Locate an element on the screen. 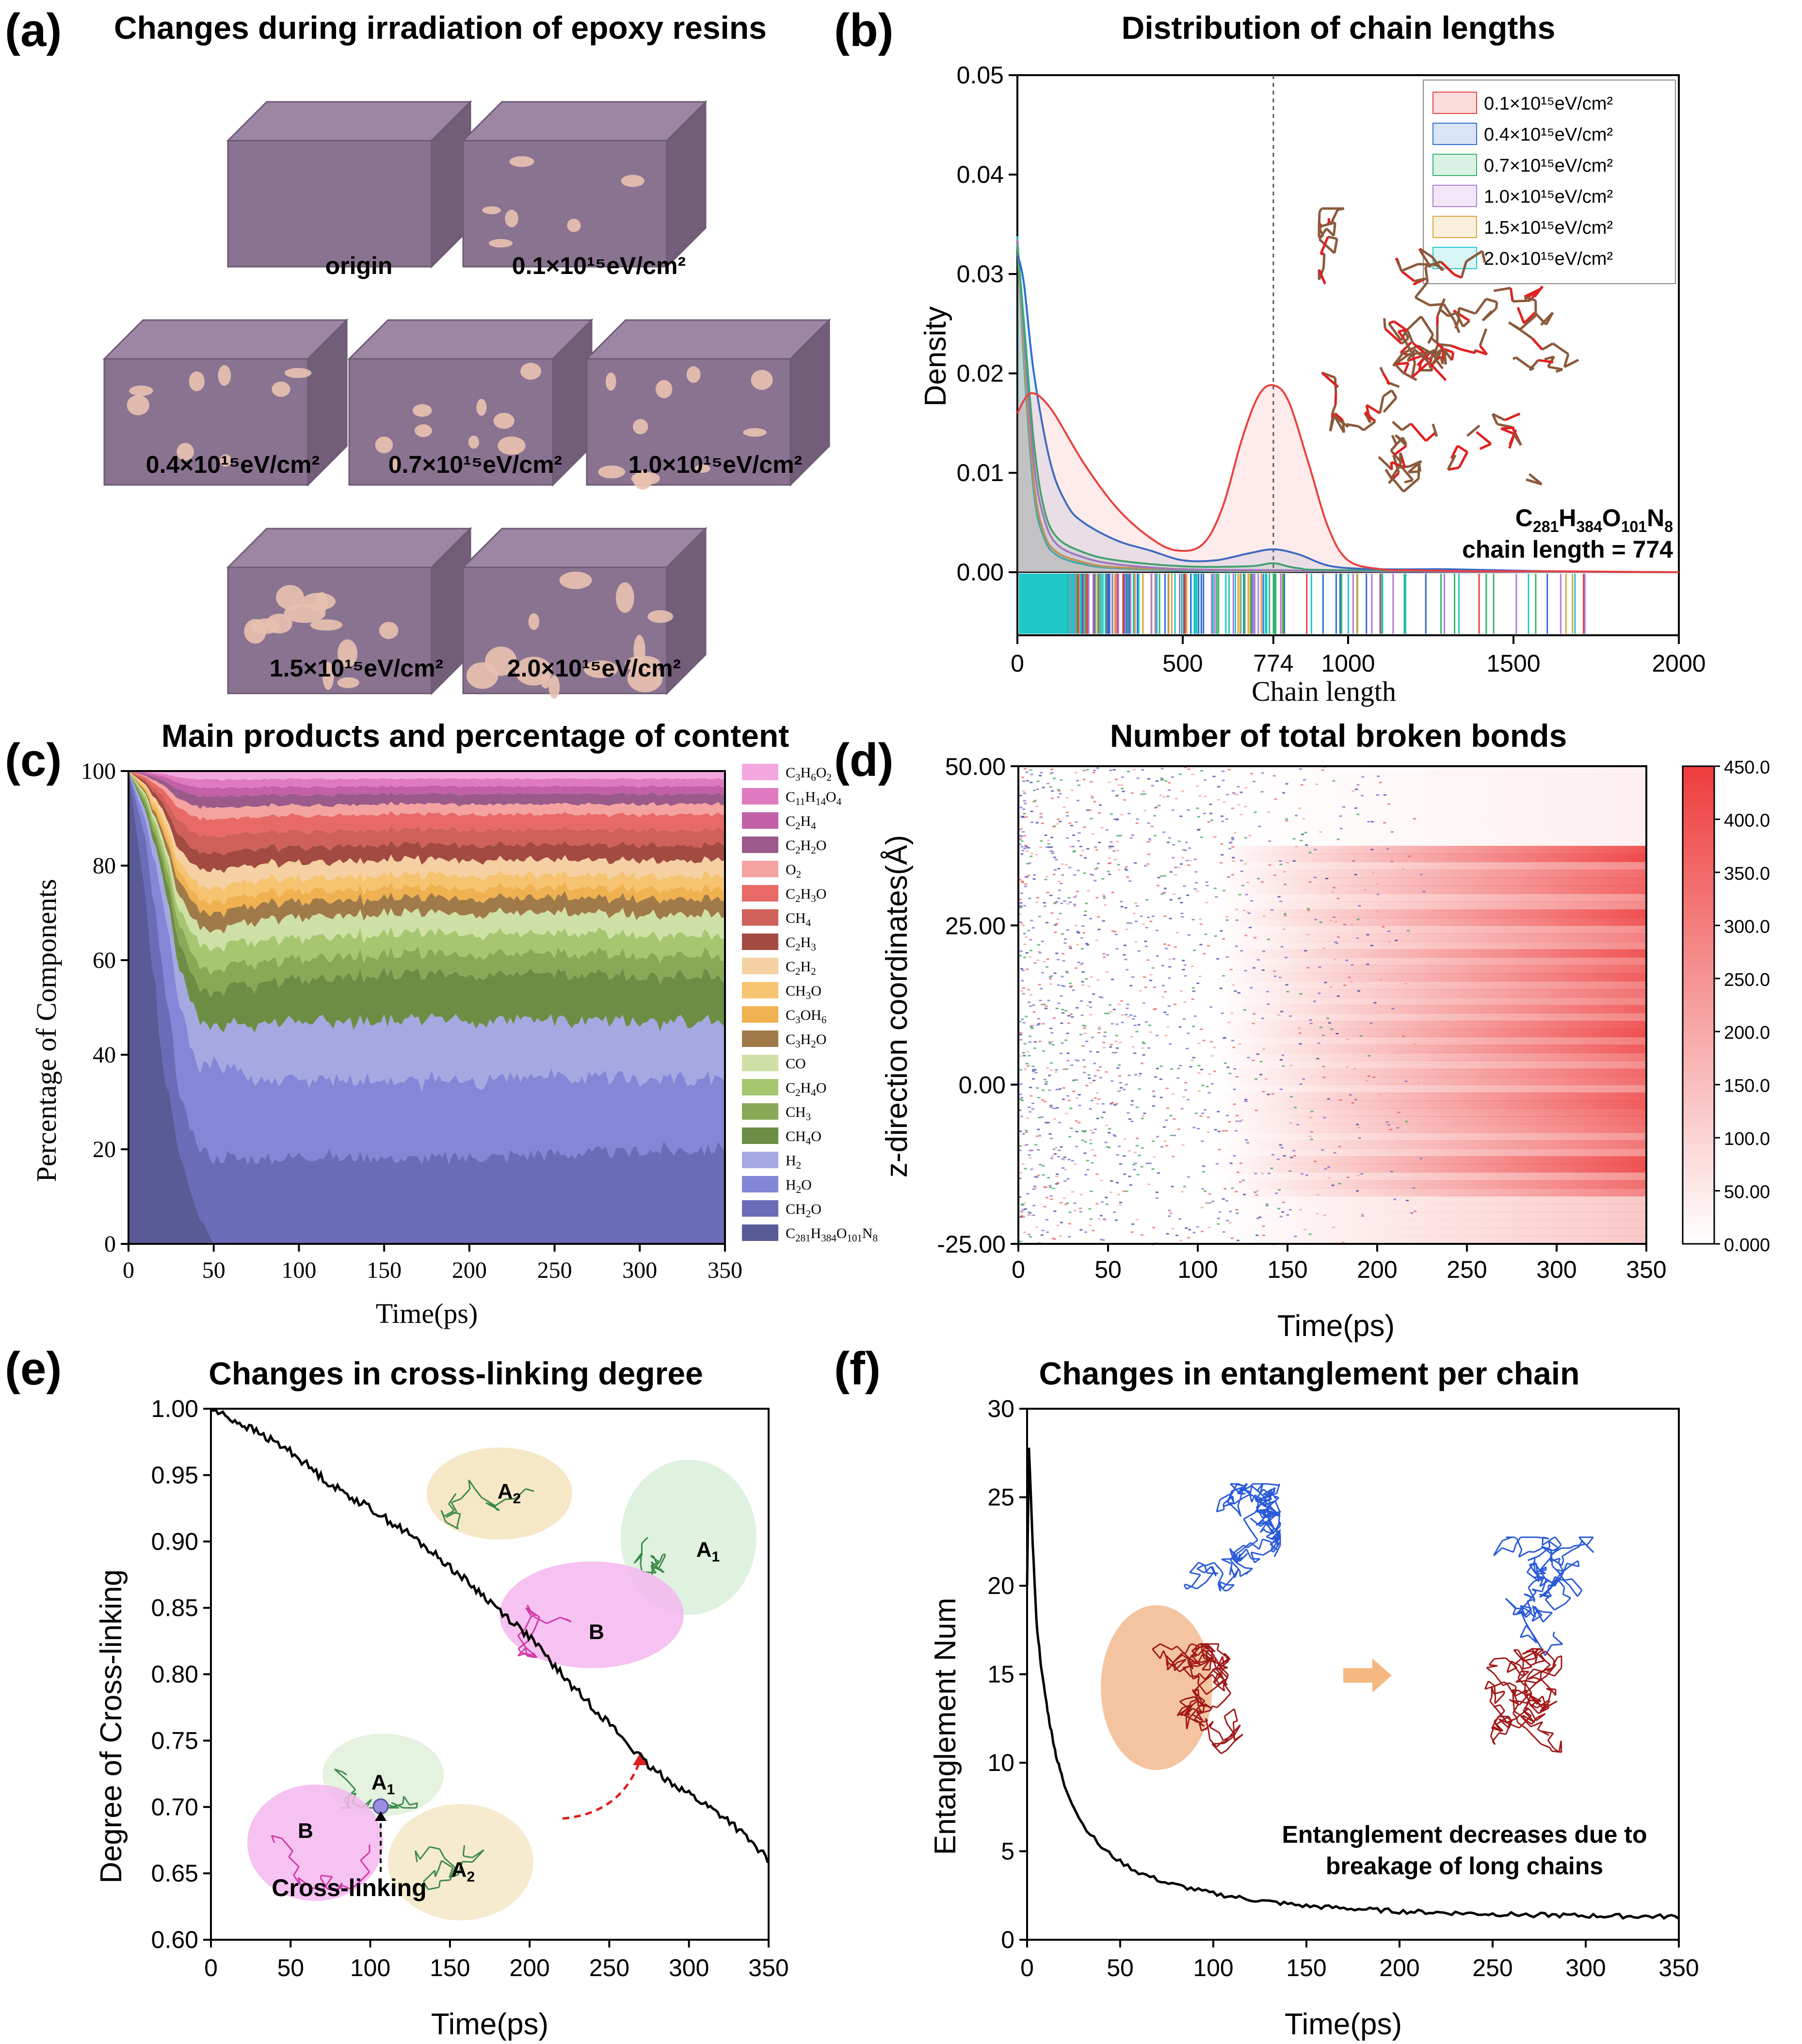 This screenshot has width=1802, height=2044. legend-label: 0.1×10¹⁵eV/cm² is located at coordinates (1548, 104).